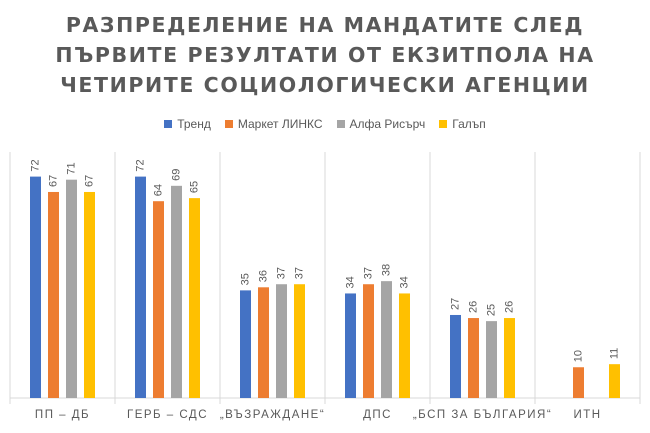 The width and height of the screenshot is (650, 433). What do you see at coordinates (72, 168) in the screenshot?
I see `data-label: 71` at bounding box center [72, 168].